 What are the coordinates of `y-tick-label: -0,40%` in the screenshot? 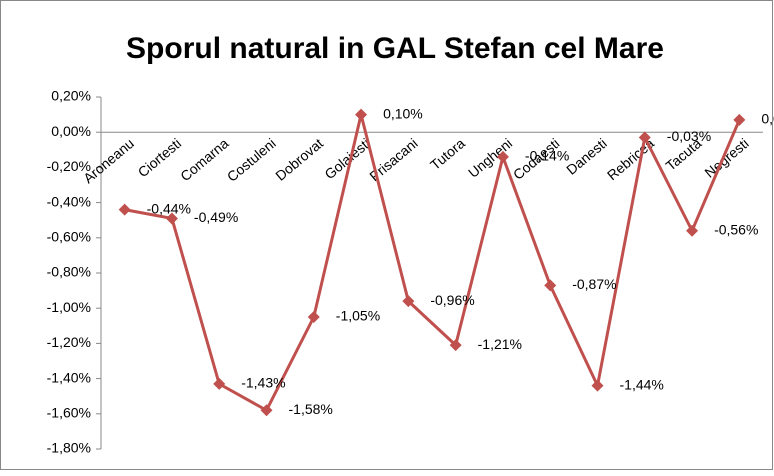 It's located at (69, 201).